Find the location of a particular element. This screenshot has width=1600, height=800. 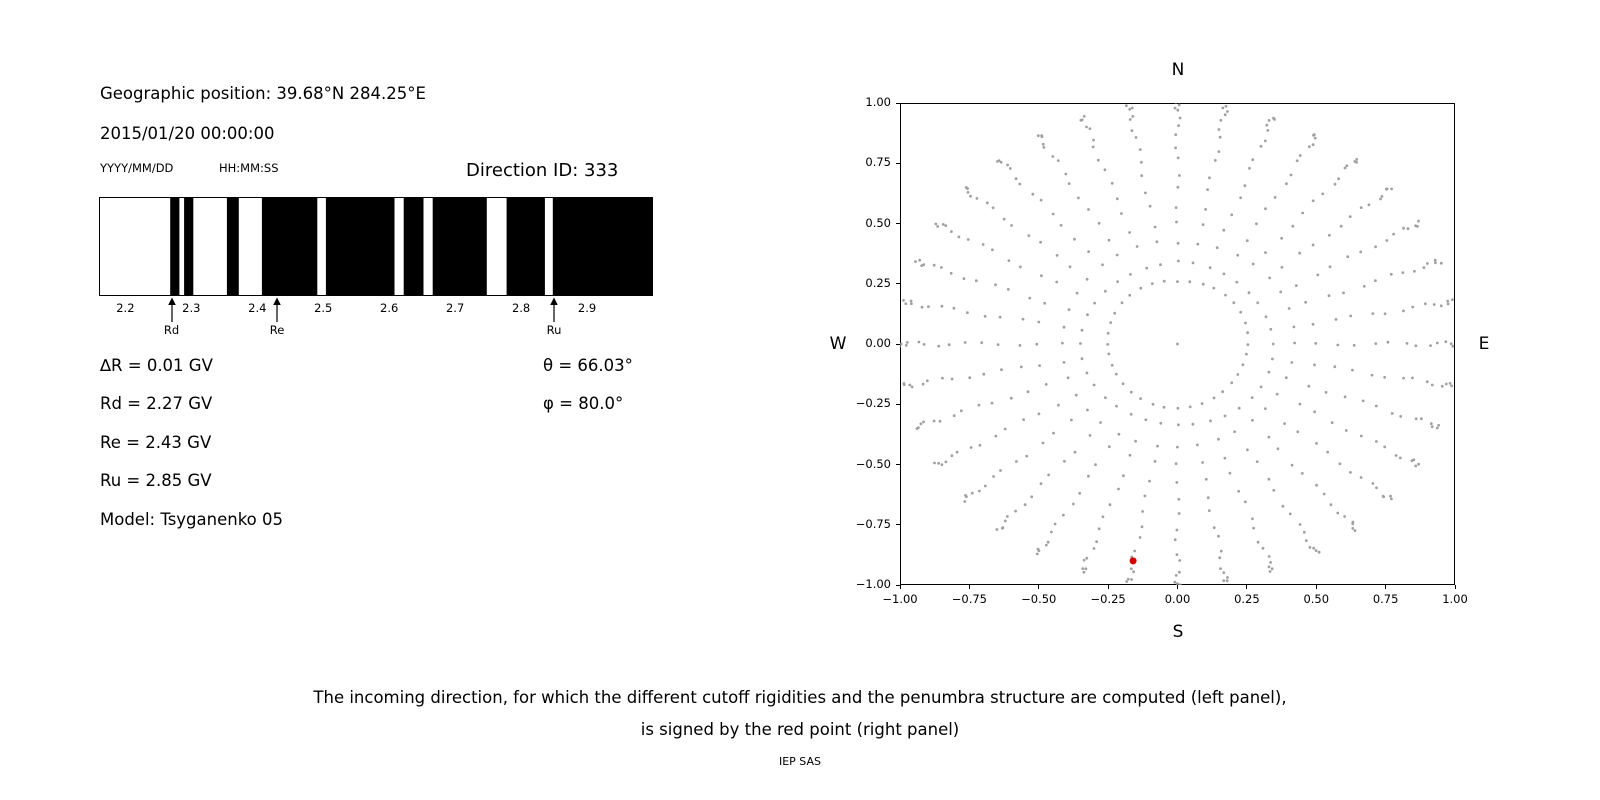

penumbra-tick-label: 2.9 is located at coordinates (587, 308).